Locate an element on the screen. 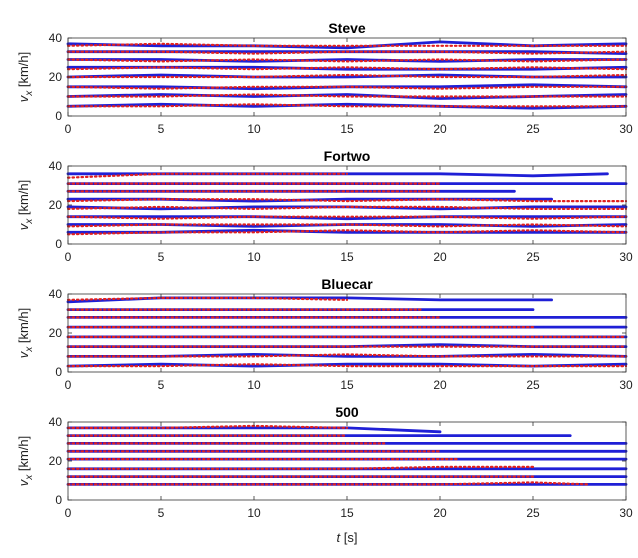  chart-title: 500 is located at coordinates (347, 412).